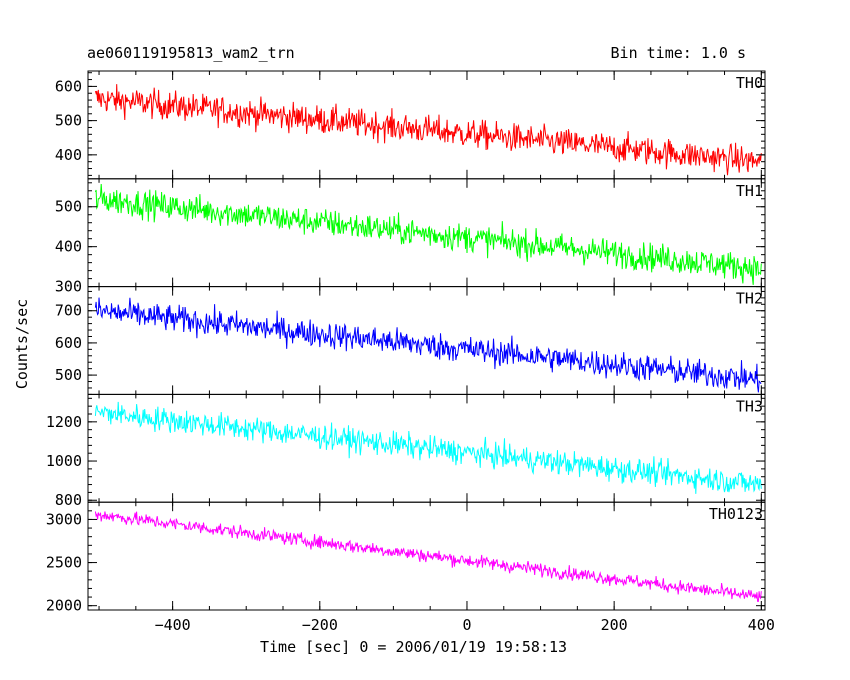 The height and width of the screenshot is (680, 850). I want to click on chart-title: ae060119195813_wam2_trn, so click(191, 53).